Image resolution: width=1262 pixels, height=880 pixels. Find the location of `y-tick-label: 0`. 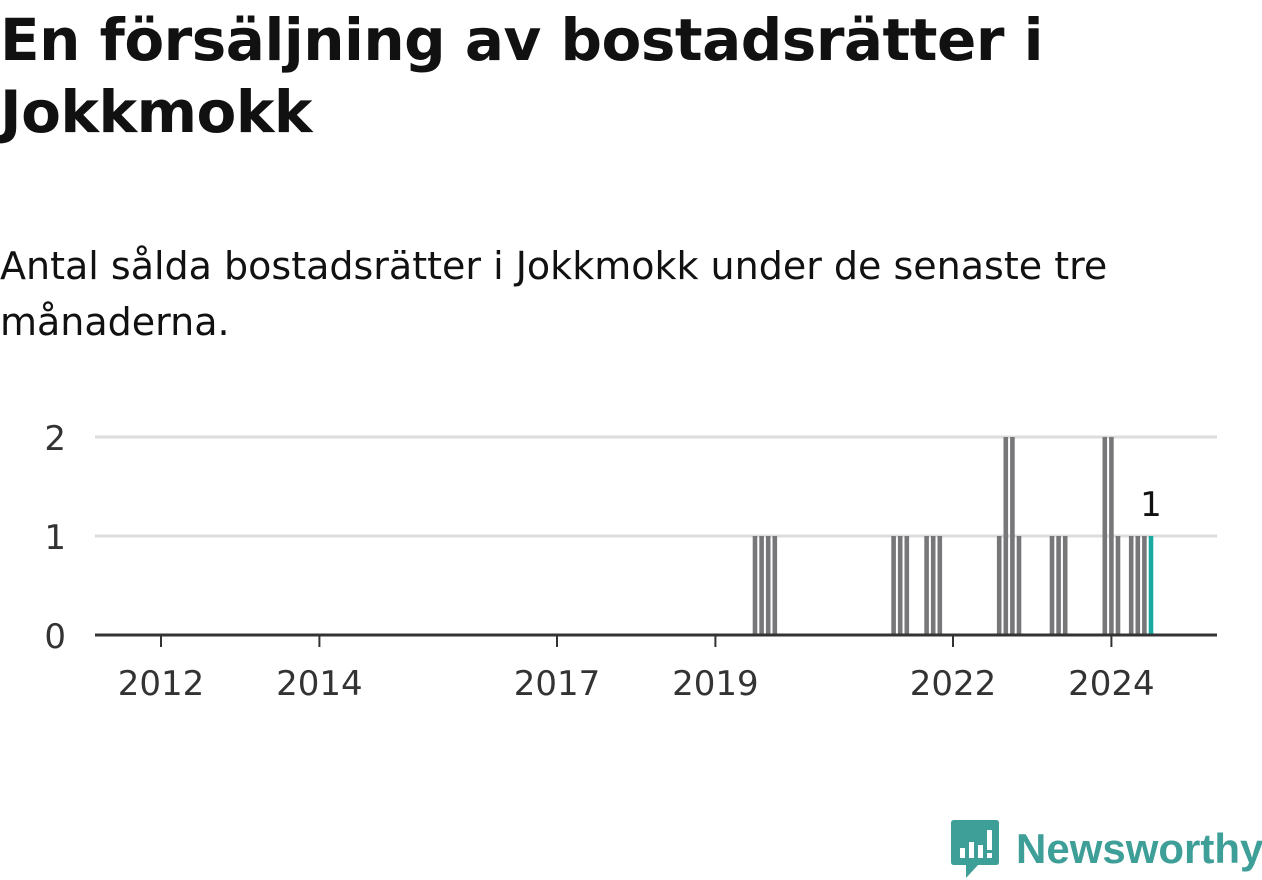

y-tick-label: 0 is located at coordinates (55, 637).